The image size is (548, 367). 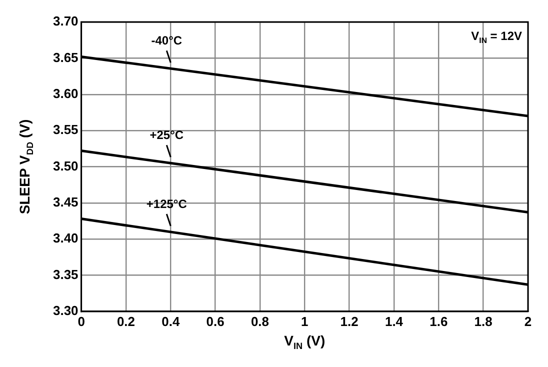 What do you see at coordinates (394, 321) in the screenshot?
I see `x-tick-label: 1.4` at bounding box center [394, 321].